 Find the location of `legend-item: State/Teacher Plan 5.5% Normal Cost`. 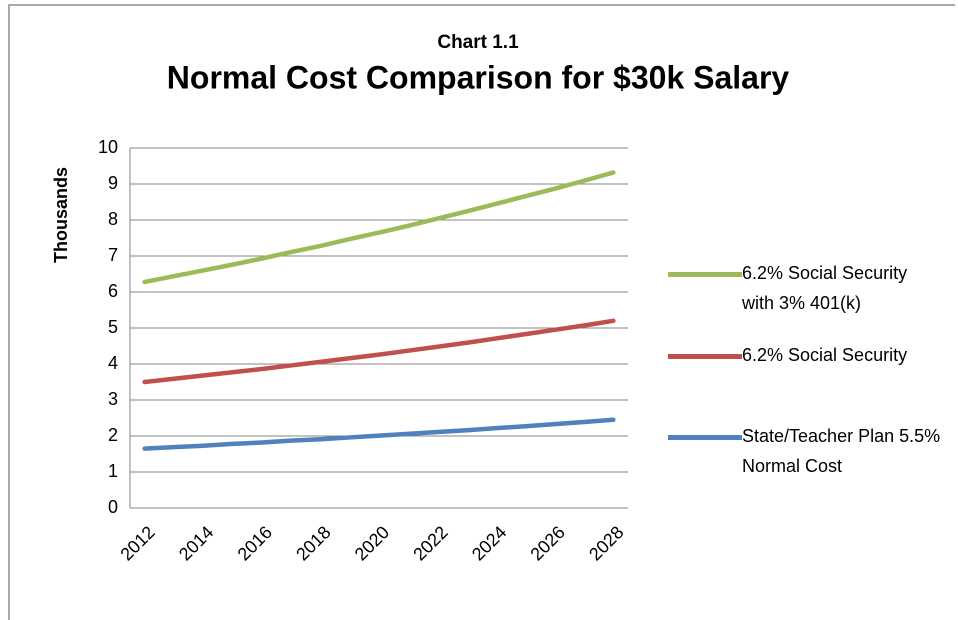

legend-item: State/Teacher Plan 5.5% Normal Cost is located at coordinates (813, 453).